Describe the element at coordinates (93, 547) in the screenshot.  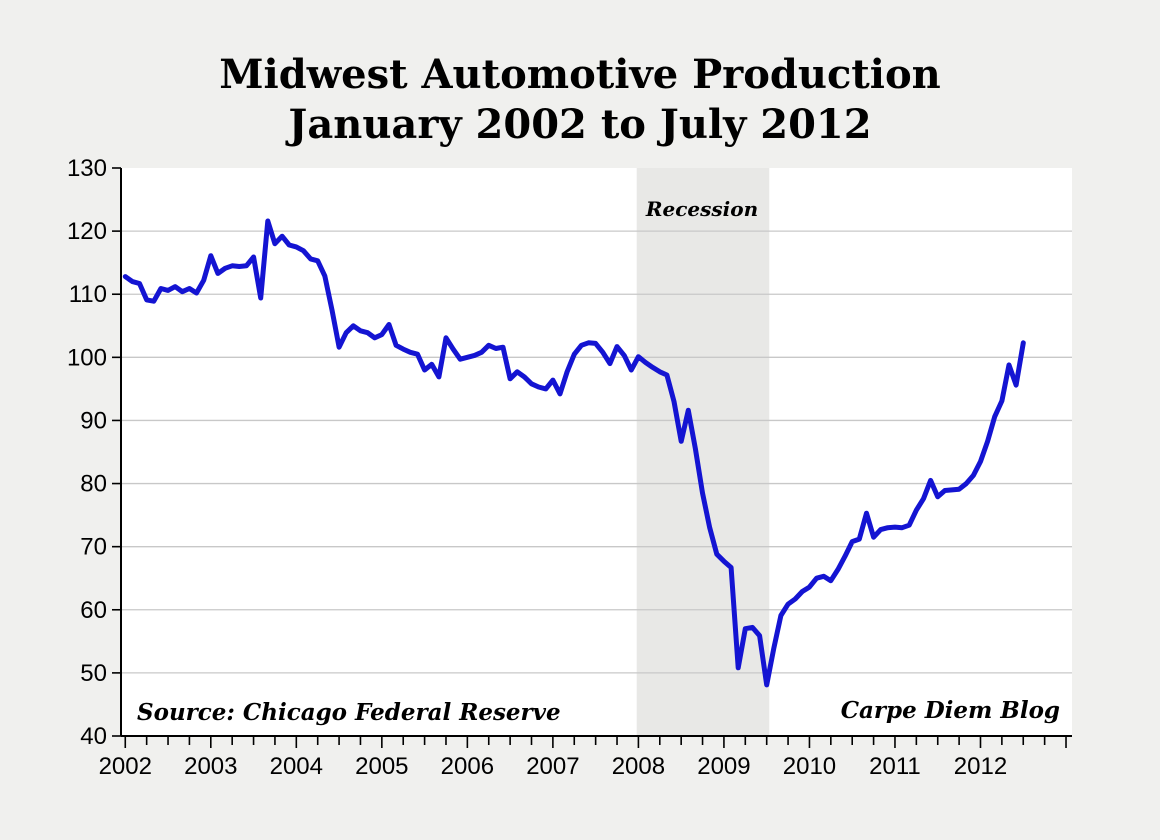
I see `y-tick-label-70: 70` at that location.